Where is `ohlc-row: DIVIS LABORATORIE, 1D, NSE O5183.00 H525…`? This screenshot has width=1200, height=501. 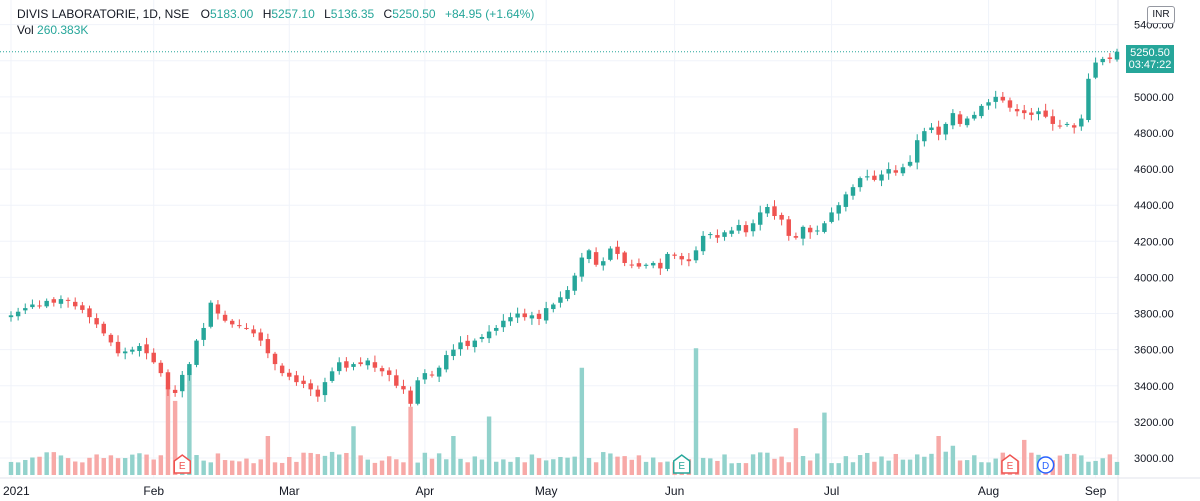 ohlc-row: DIVIS LABORATORIE, 1D, NSE O5183.00 H525… is located at coordinates (278, 14).